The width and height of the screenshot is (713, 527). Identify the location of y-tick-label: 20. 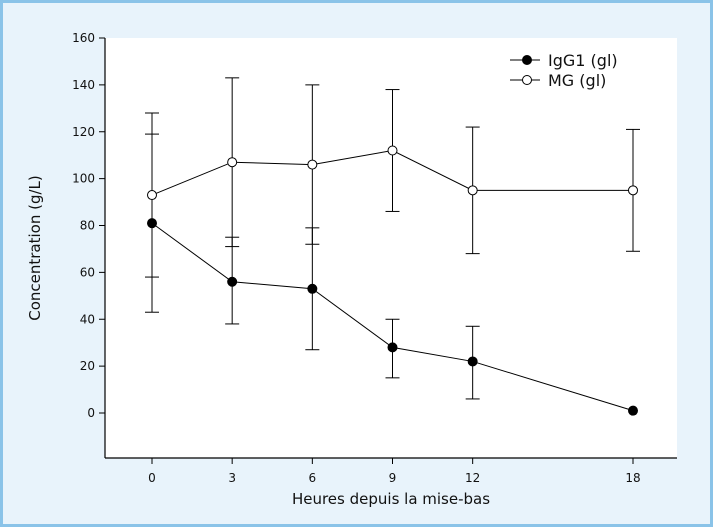
(87, 366).